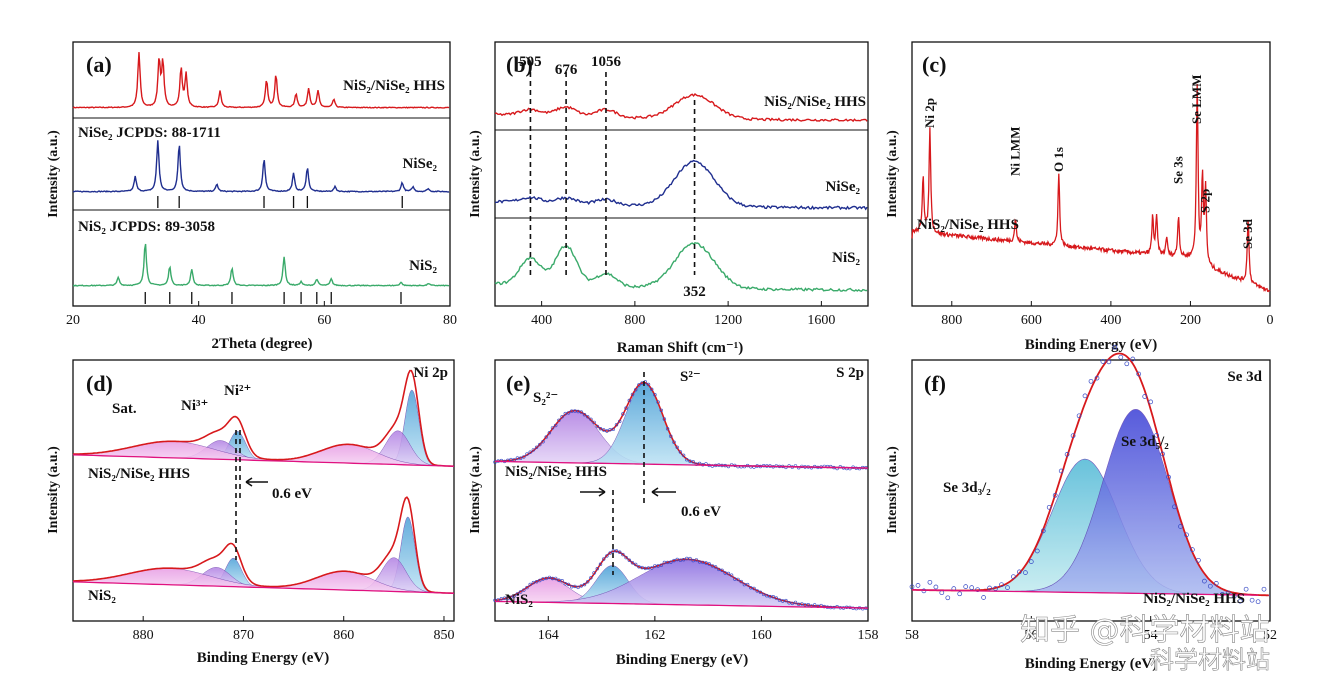 Image resolution: width=1343 pixels, height=682 pixels. What do you see at coordinates (1091, 664) in the screenshot?
I see `panel-f-xlabel: Binding Energy (eV)` at bounding box center [1091, 664].